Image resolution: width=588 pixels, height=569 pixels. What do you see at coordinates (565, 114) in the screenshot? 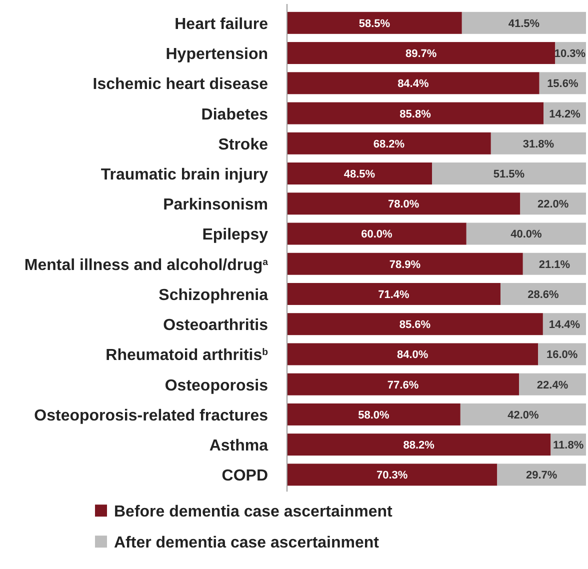
I see `data-label: 14.2%` at bounding box center [565, 114].